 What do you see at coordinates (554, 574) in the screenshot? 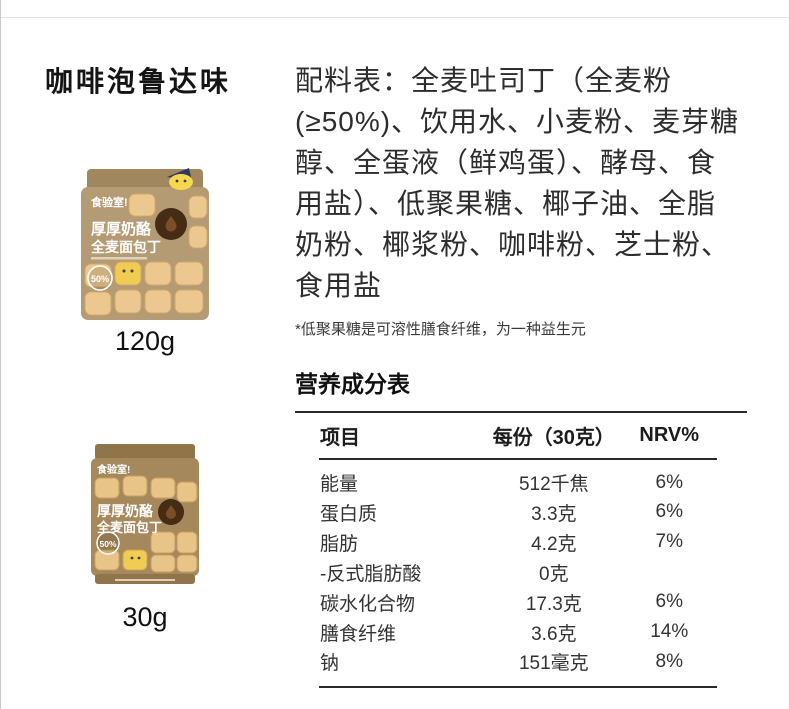
I see `nutrition-cell-amount: 0克` at bounding box center [554, 574].